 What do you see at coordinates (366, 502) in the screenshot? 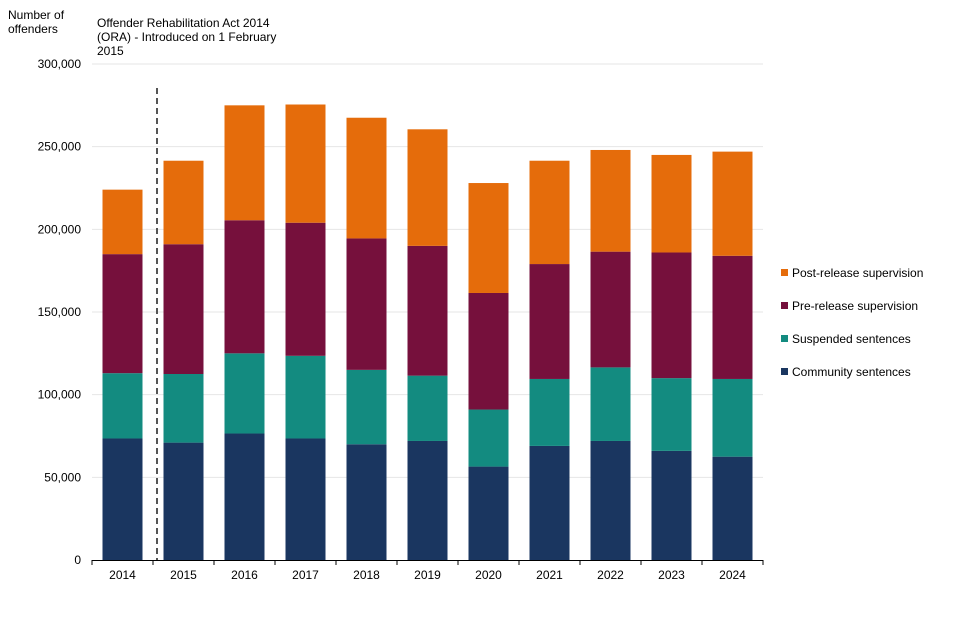
I see `bar-segment-community-sentences-2018` at bounding box center [366, 502].